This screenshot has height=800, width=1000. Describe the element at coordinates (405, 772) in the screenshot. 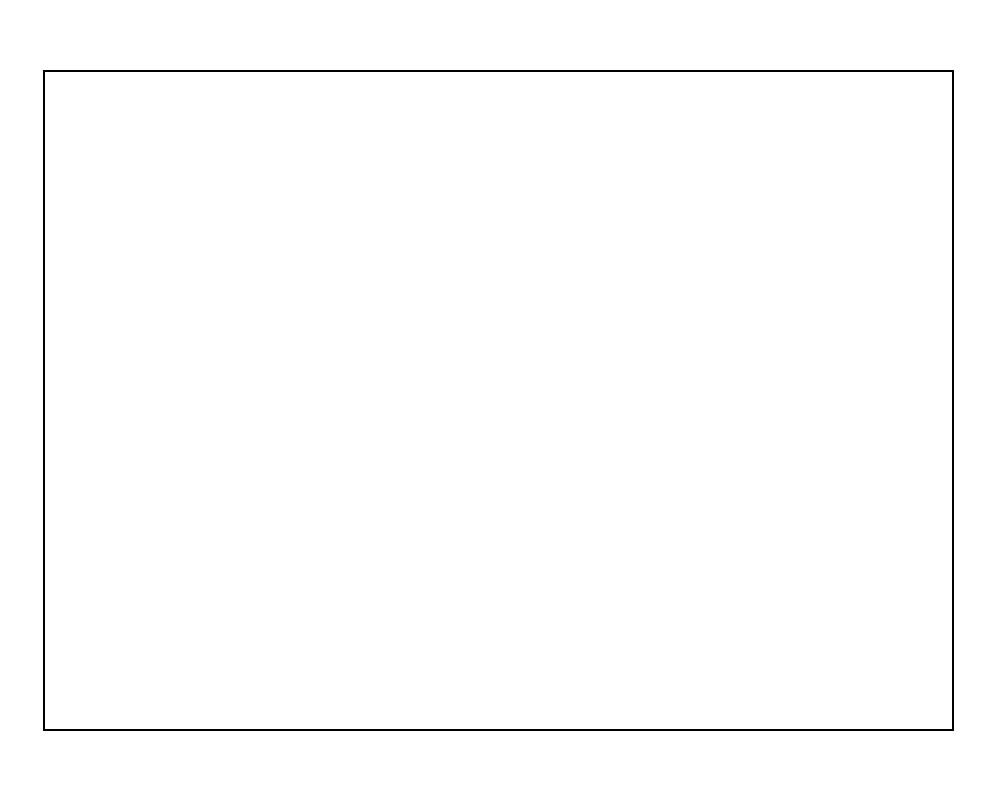

I see `color-bar-graphic` at that location.